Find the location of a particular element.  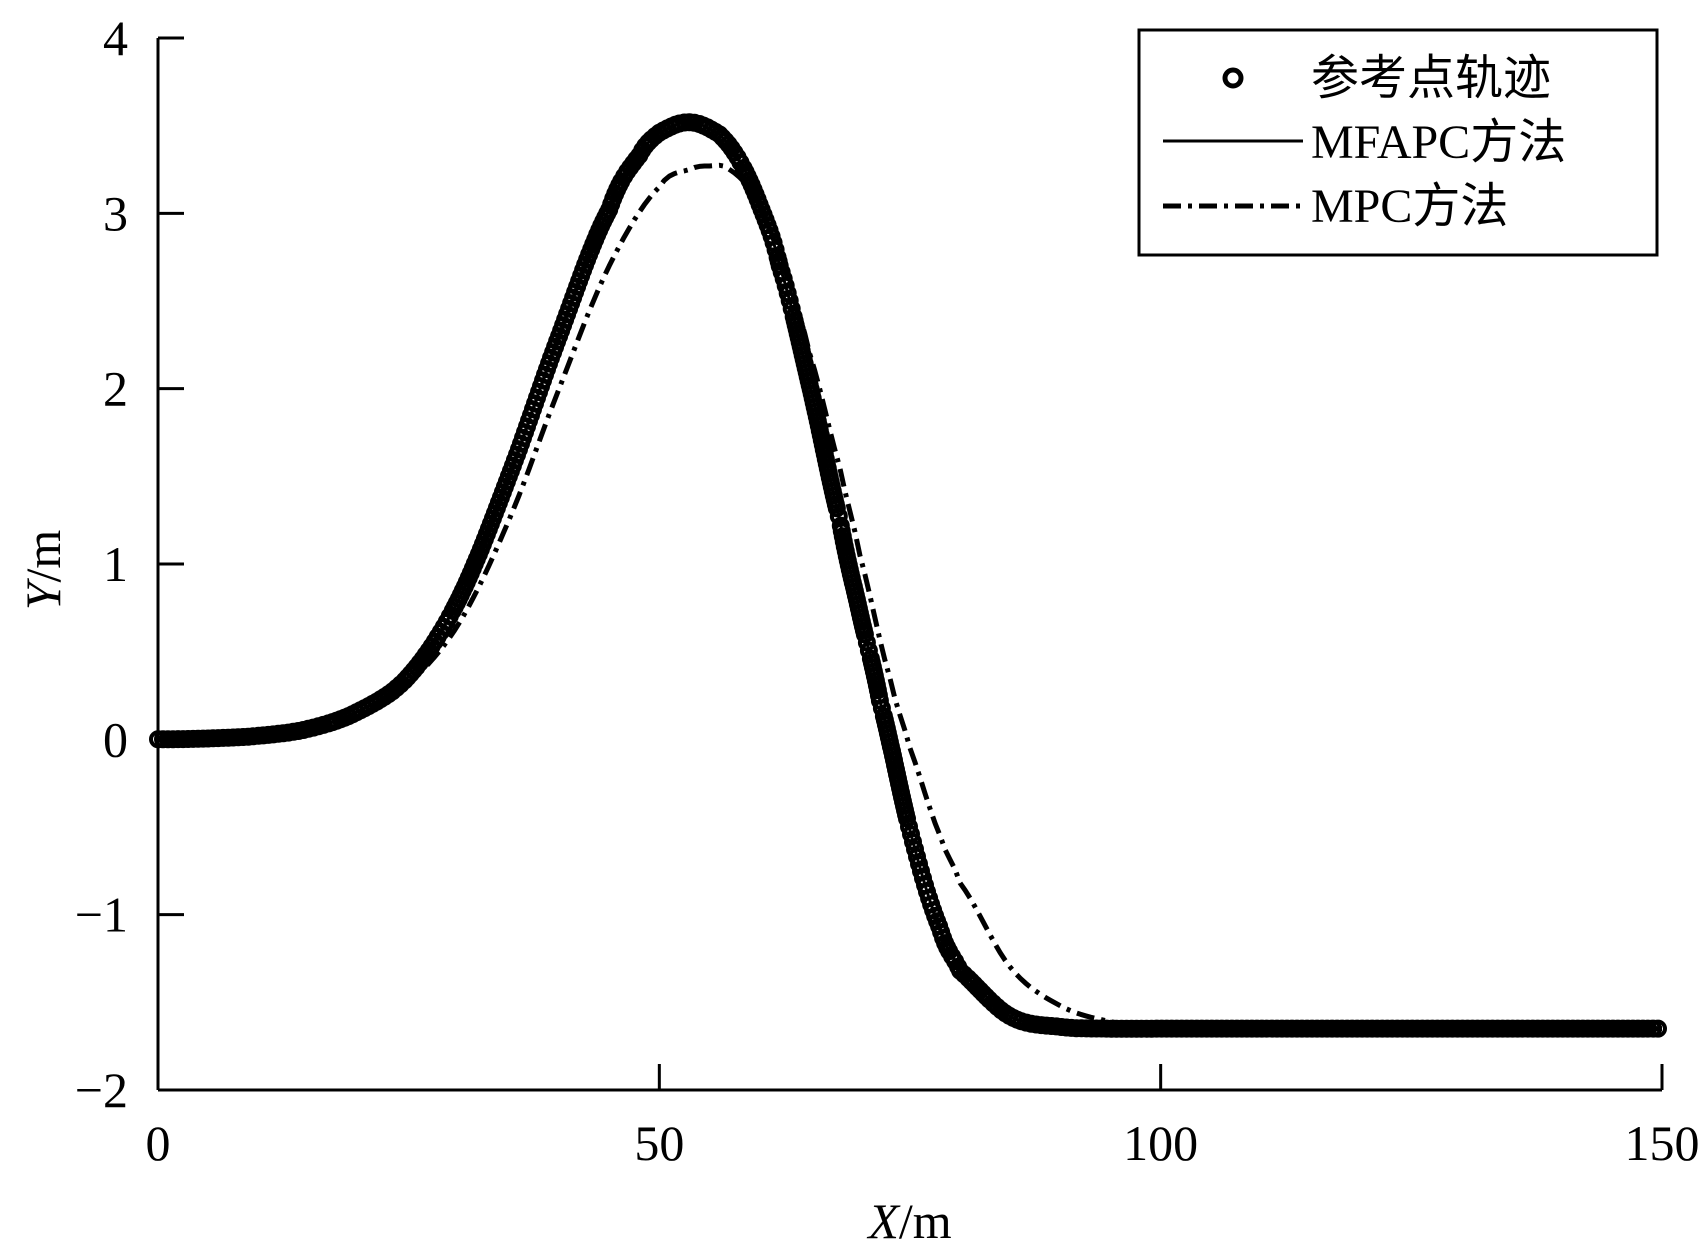

legend-label-mfapc: MFAPC方法 is located at coordinates (1438, 142).